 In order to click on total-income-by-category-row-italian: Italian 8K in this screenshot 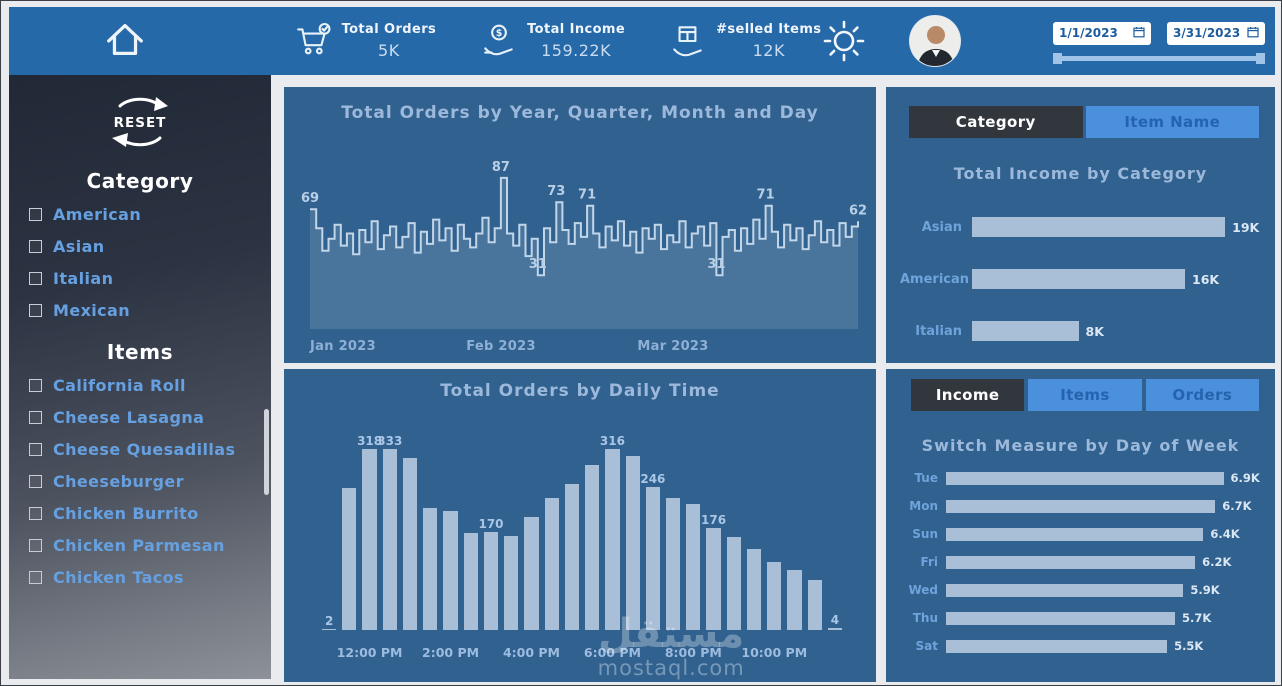, I will do `click(1081, 331)`.